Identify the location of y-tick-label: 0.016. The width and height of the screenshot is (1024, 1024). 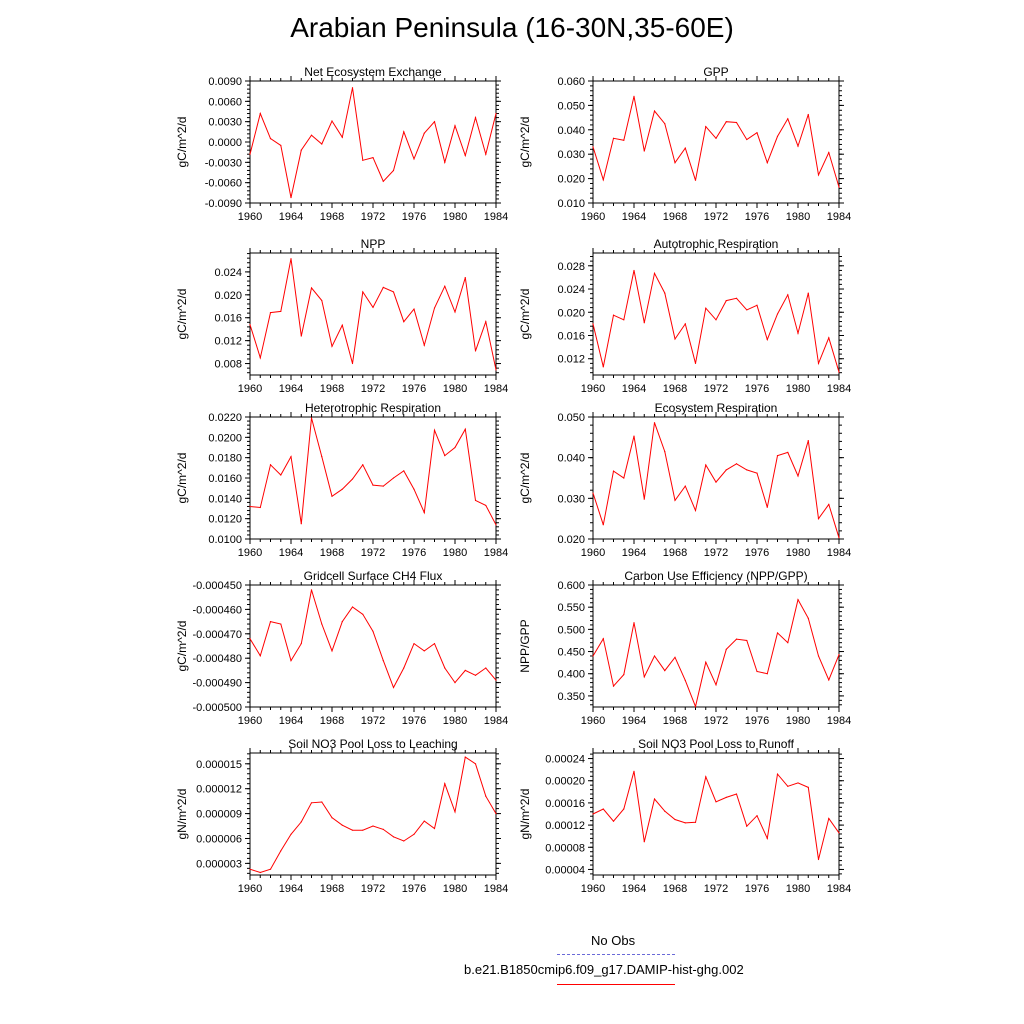
(571, 336).